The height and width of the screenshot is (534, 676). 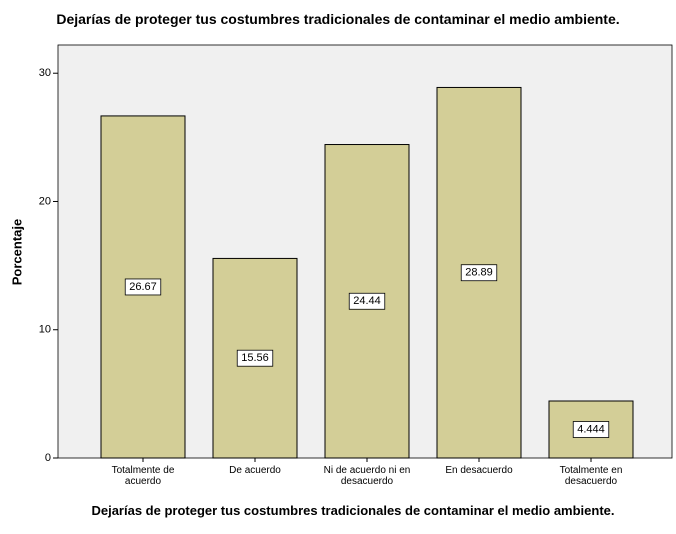 I want to click on x-tick-label: Ni de acuerdo ni en desacuerdo, so click(x=367, y=476).